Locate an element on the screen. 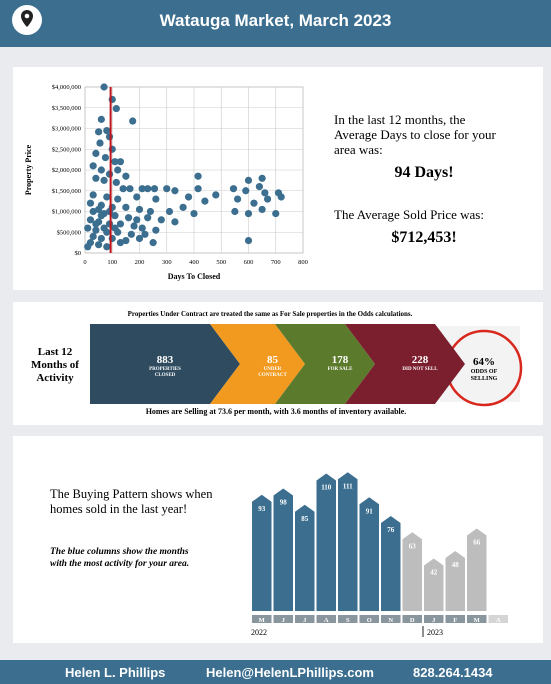 This screenshot has height=684, width=551. pin-icon is located at coordinates (27, 18).